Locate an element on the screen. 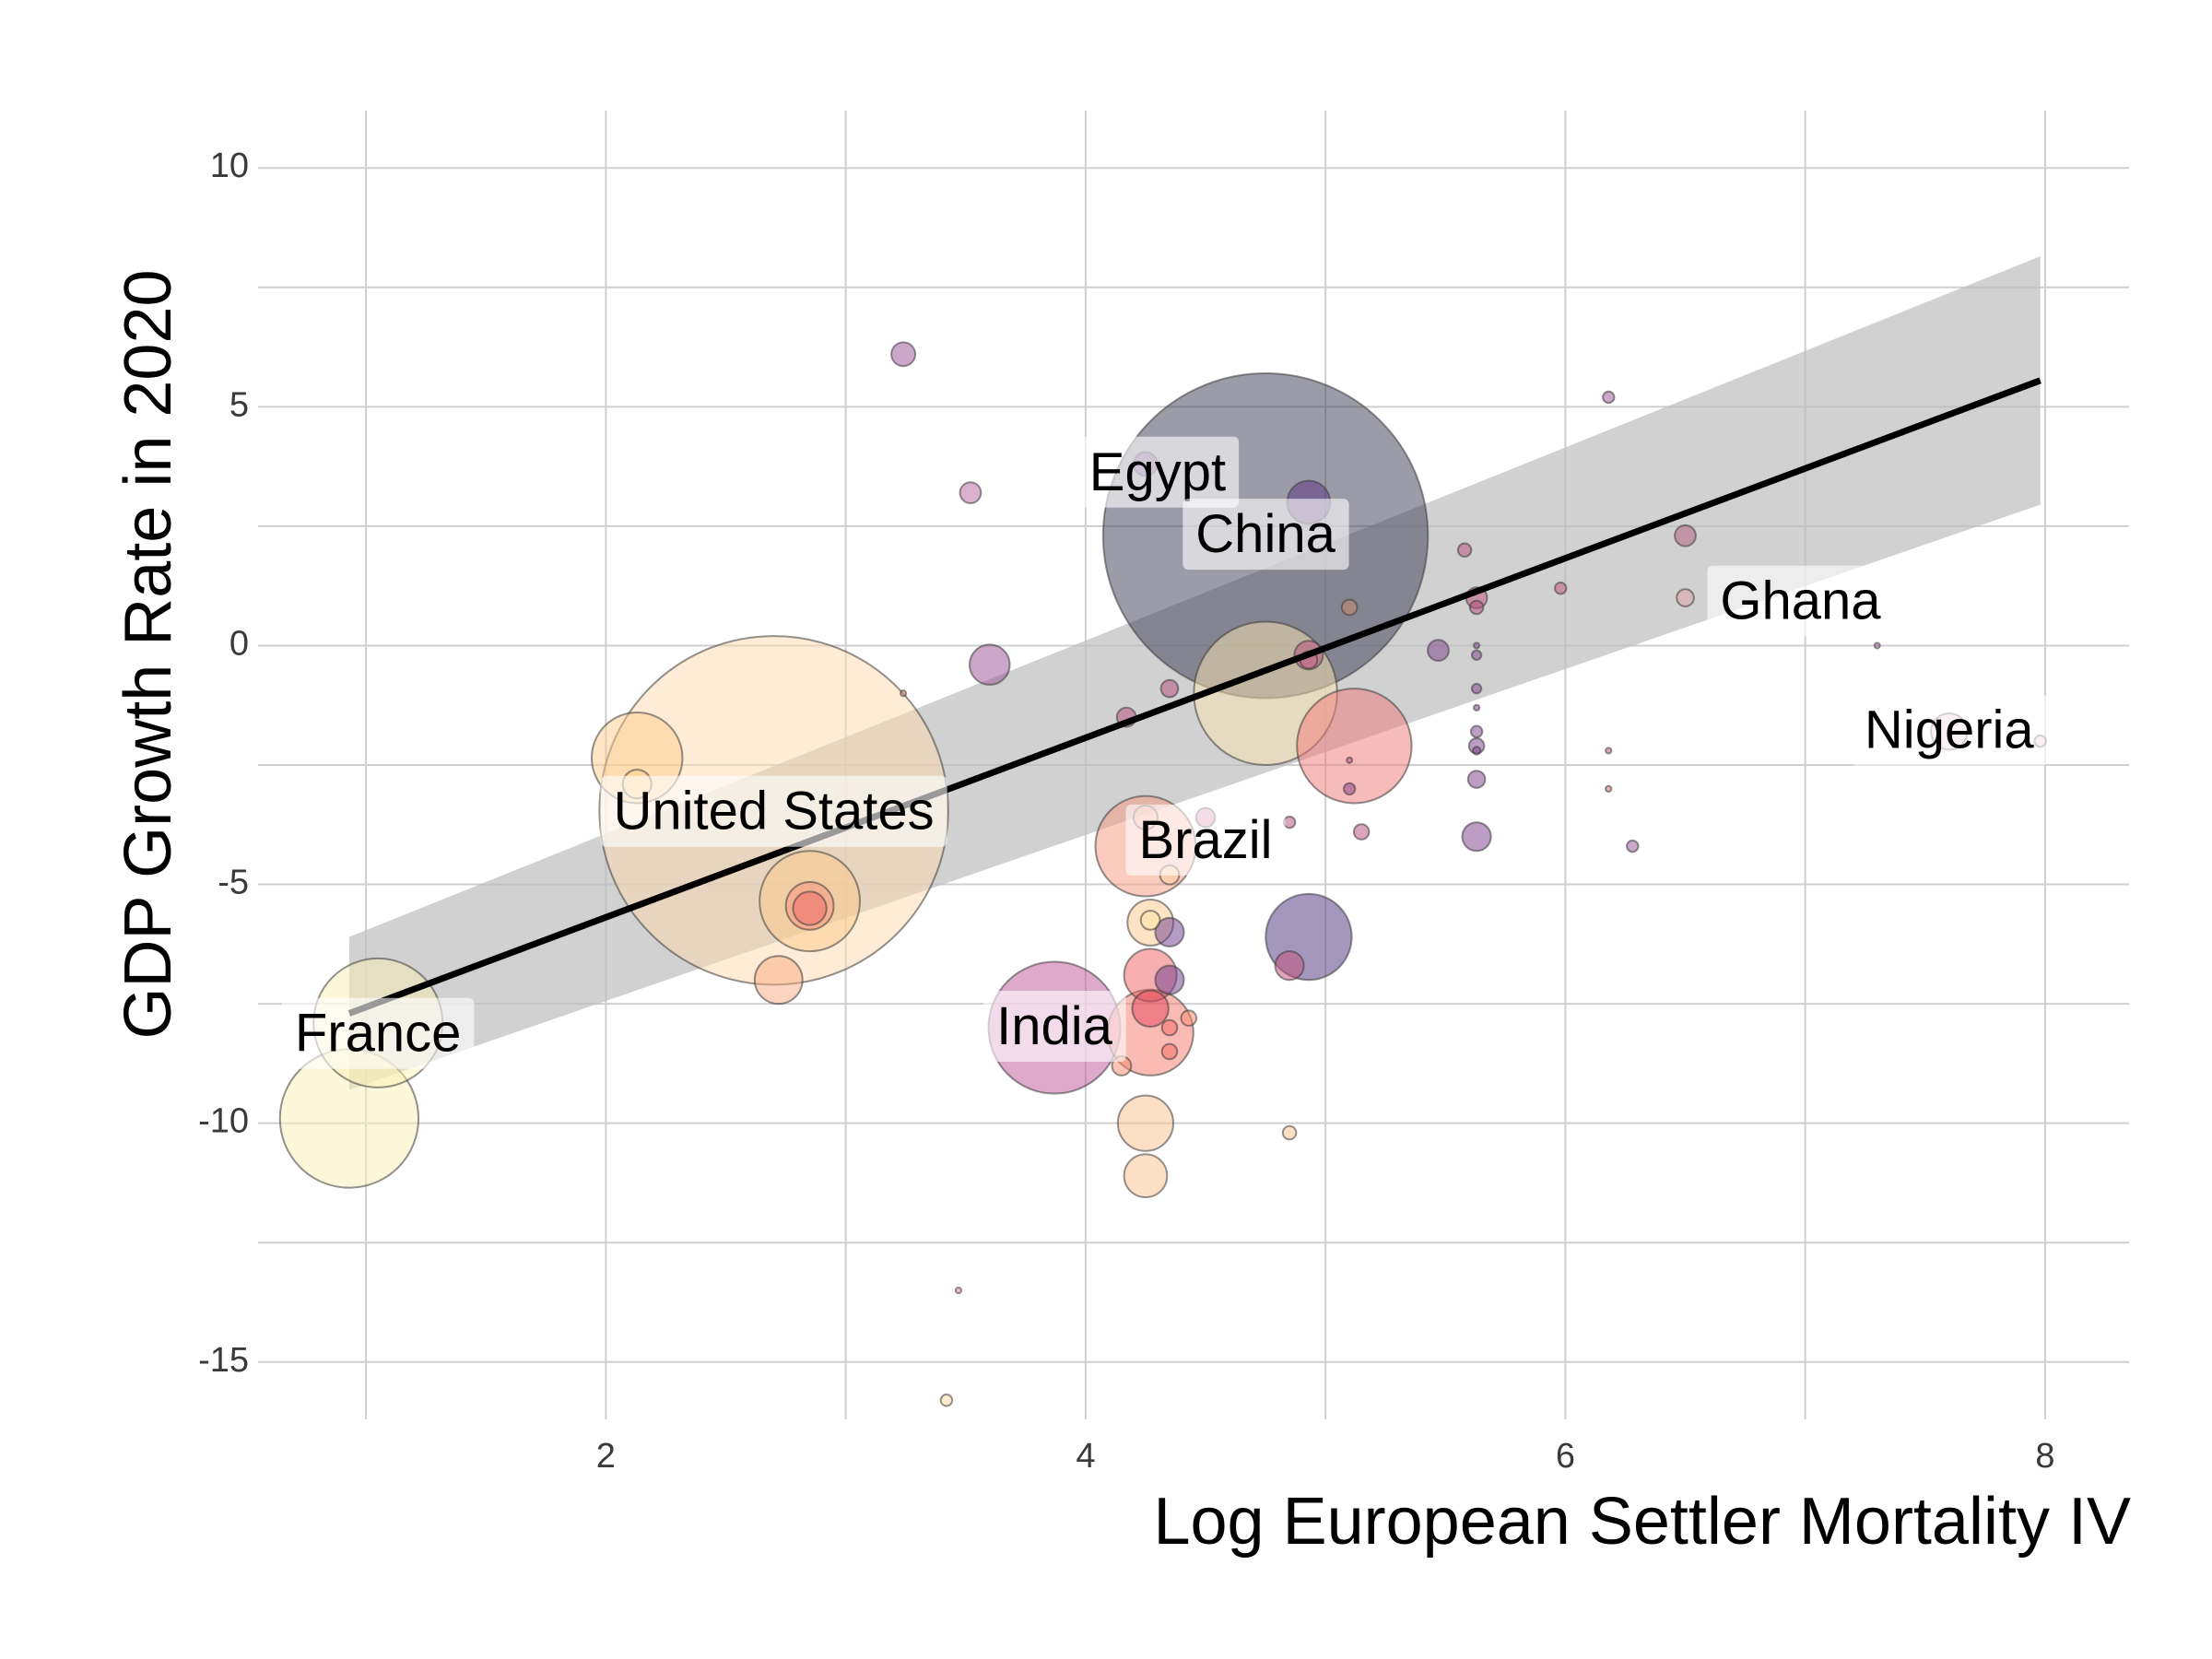 The width and height of the screenshot is (2212, 1659). label-india: India is located at coordinates (1054, 1026).